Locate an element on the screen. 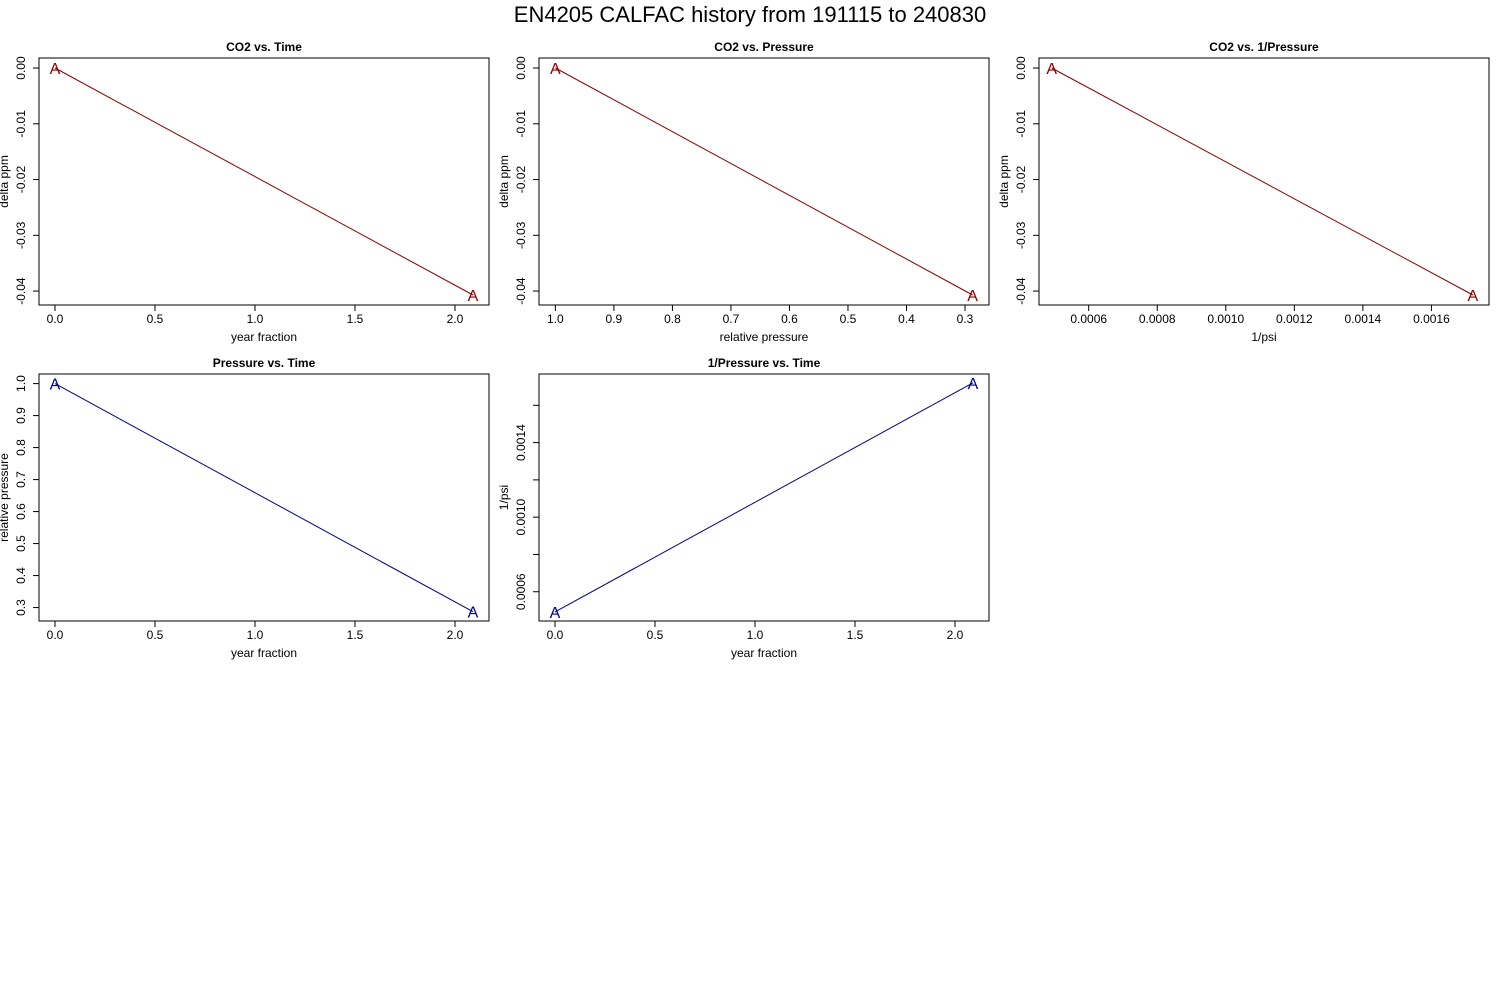 This screenshot has width=1500, height=1000. x-tick-label: 0.8 is located at coordinates (672, 319).